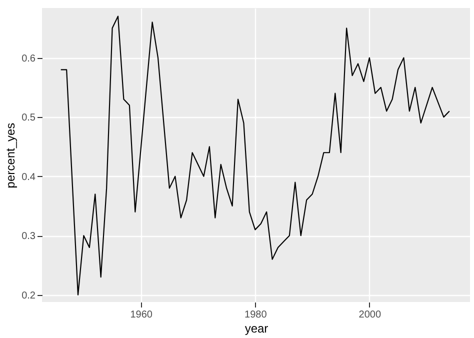 This screenshot has width=474, height=338. I want to click on y-tick-label: 0.5, so click(29, 118).